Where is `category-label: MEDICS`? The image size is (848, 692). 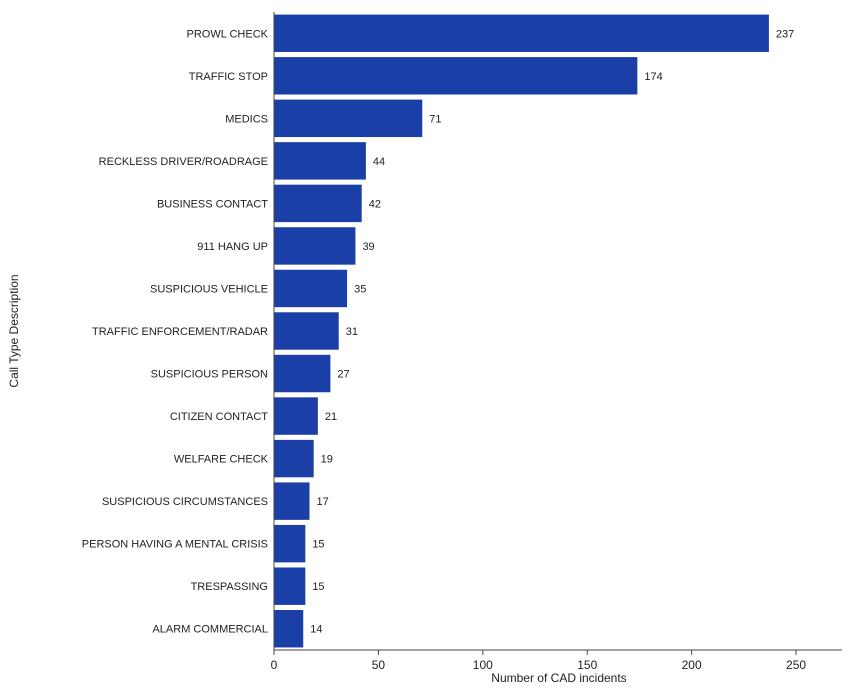
category-label: MEDICS is located at coordinates (246, 119).